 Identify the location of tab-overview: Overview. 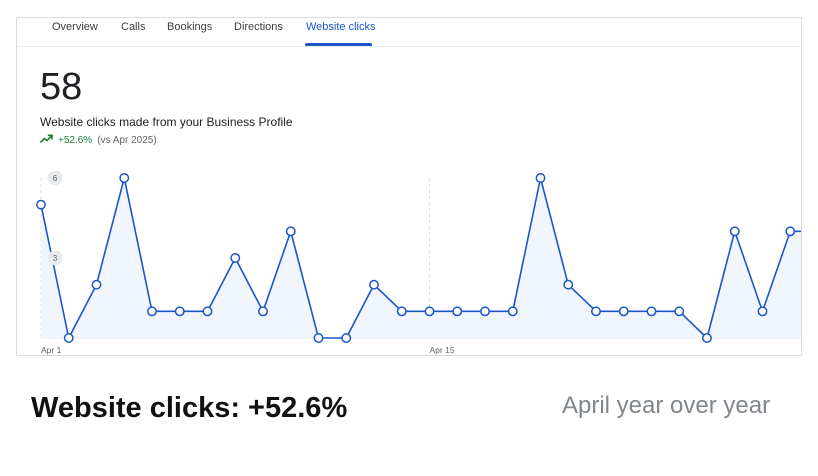
(75, 27).